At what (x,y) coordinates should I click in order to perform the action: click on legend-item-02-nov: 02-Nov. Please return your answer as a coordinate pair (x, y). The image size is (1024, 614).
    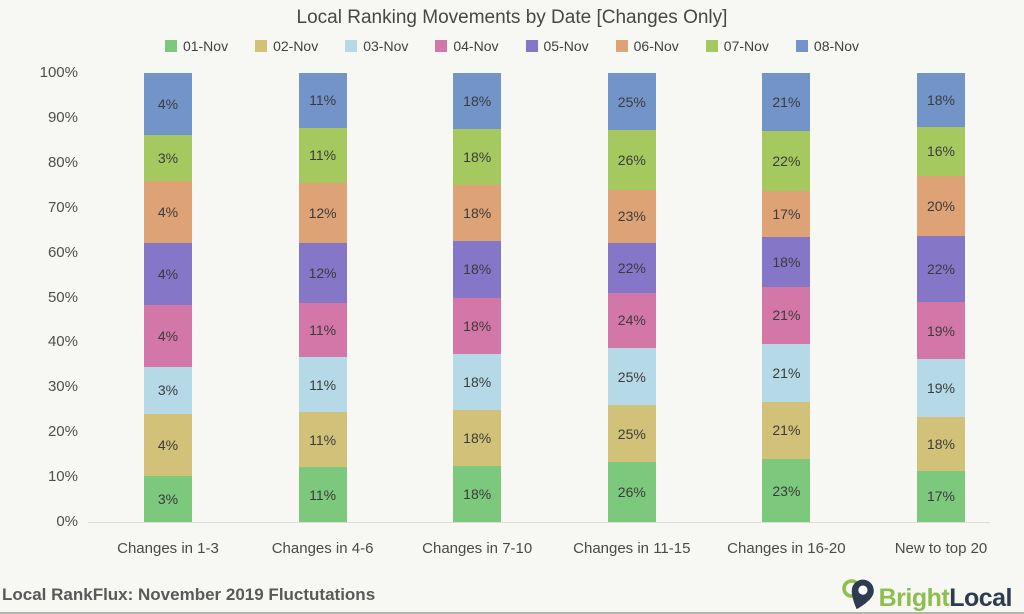
    Looking at the image, I should click on (286, 46).